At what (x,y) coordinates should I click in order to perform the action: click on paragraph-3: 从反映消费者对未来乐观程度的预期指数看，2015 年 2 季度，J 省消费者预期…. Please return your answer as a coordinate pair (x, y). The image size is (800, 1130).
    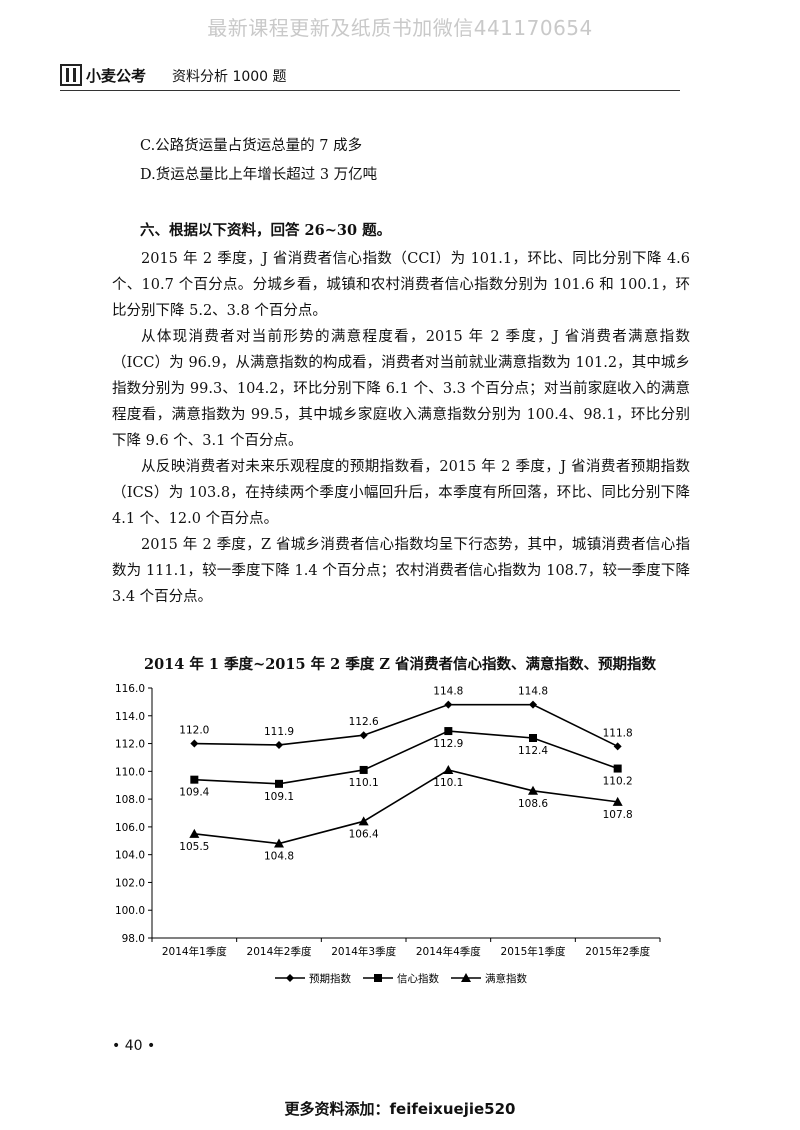
    Looking at the image, I should click on (401, 493).